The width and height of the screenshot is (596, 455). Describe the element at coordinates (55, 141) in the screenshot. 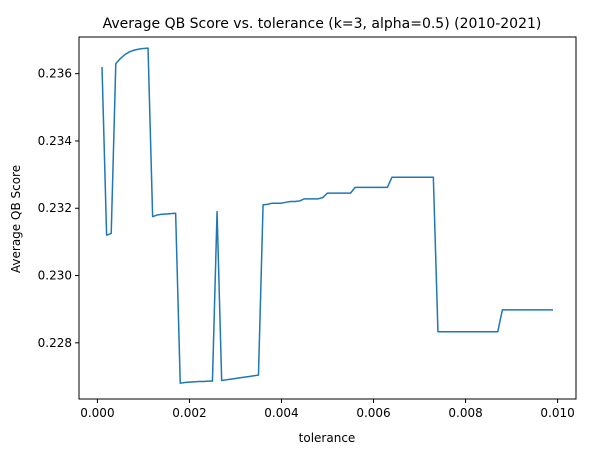

I see `y-tick-label: 0.234` at that location.